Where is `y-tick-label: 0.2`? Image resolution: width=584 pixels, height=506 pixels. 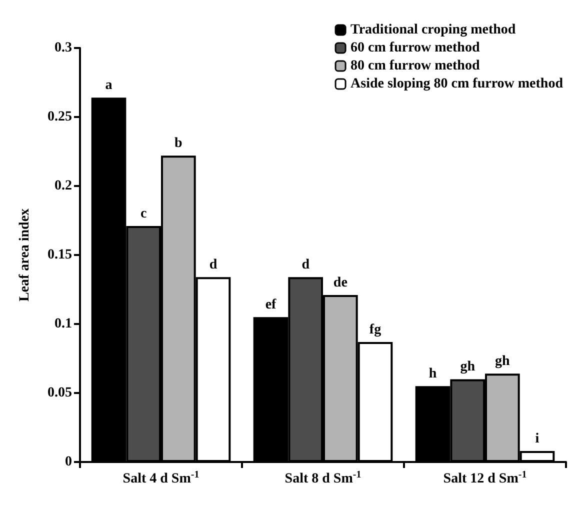
y-tick-label: 0.2 is located at coordinates (63, 186).